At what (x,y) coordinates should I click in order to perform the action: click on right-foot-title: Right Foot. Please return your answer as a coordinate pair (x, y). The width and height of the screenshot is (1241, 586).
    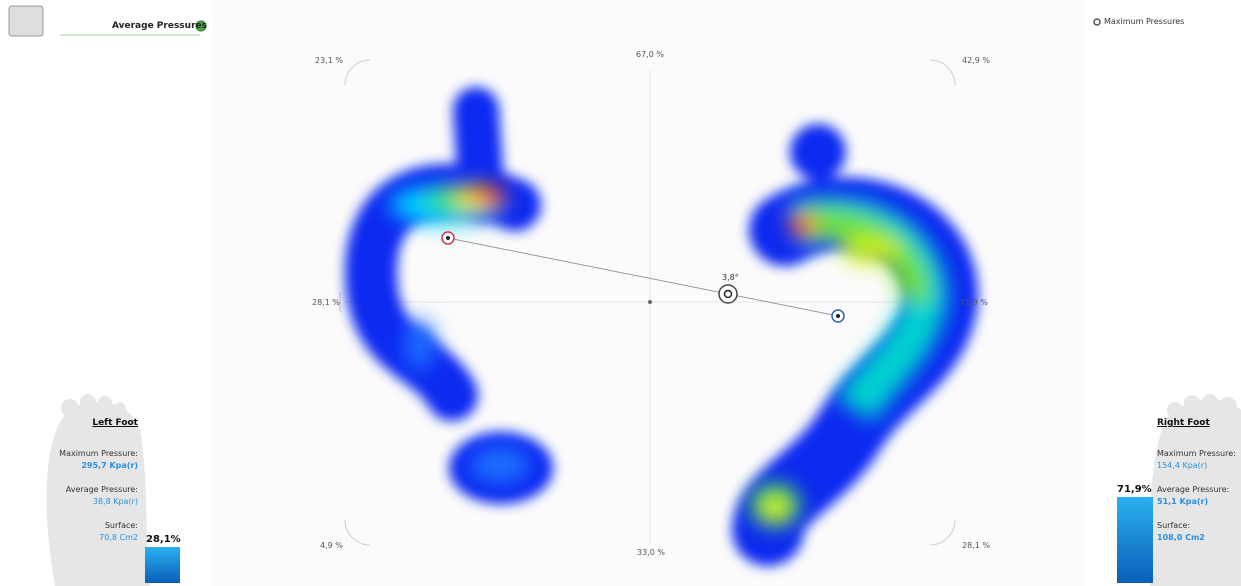
    Looking at the image, I should click on (1183, 423).